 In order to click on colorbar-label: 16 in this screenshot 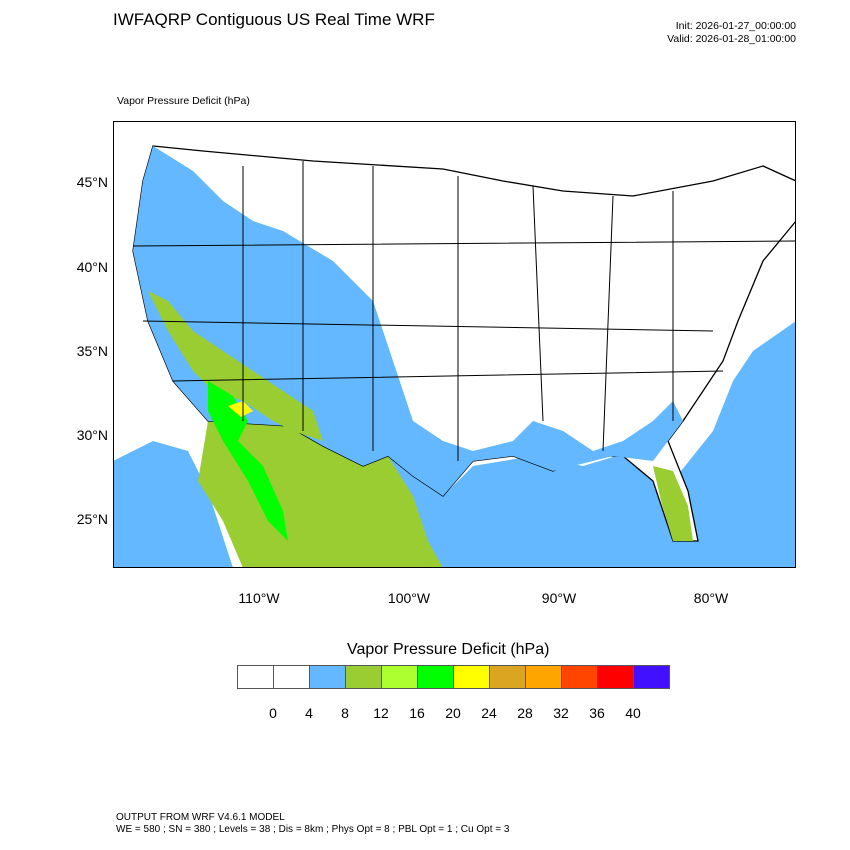, I will do `click(417, 713)`.